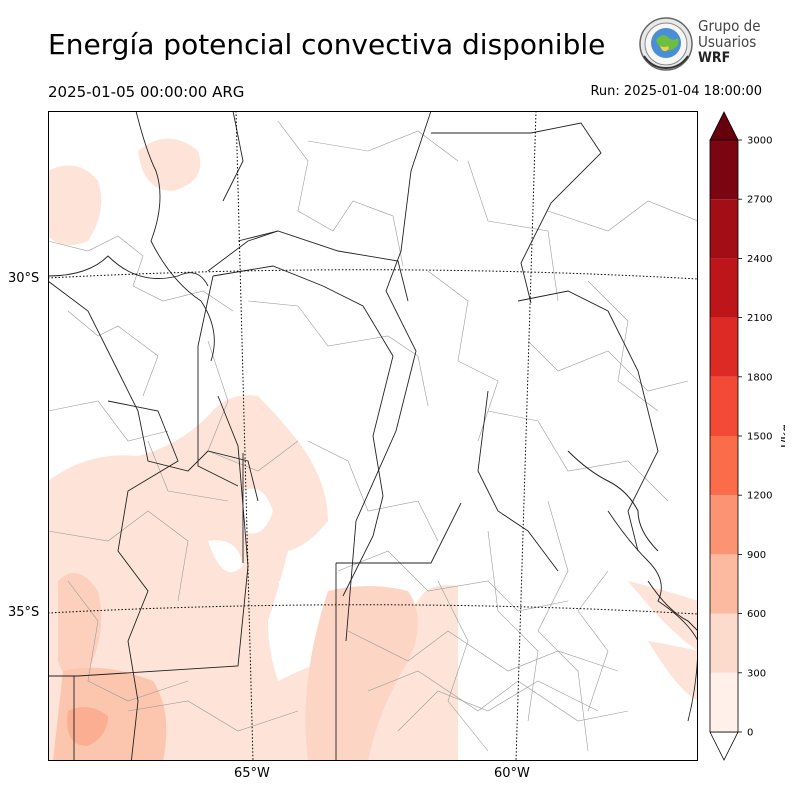 This screenshot has width=800, height=800. I want to click on logo: Grupo de Usuarios WRF, so click(703, 44).